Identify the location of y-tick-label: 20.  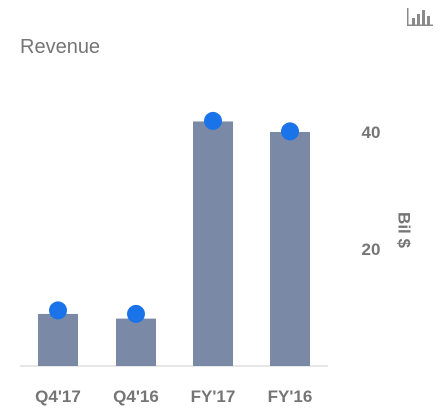
(371, 249).